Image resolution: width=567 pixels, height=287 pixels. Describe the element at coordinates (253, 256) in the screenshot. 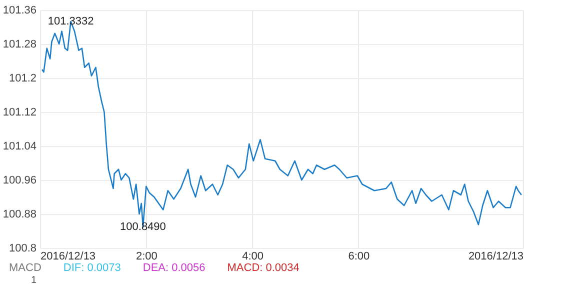

I see `x-tick-label: 4:00` at that location.